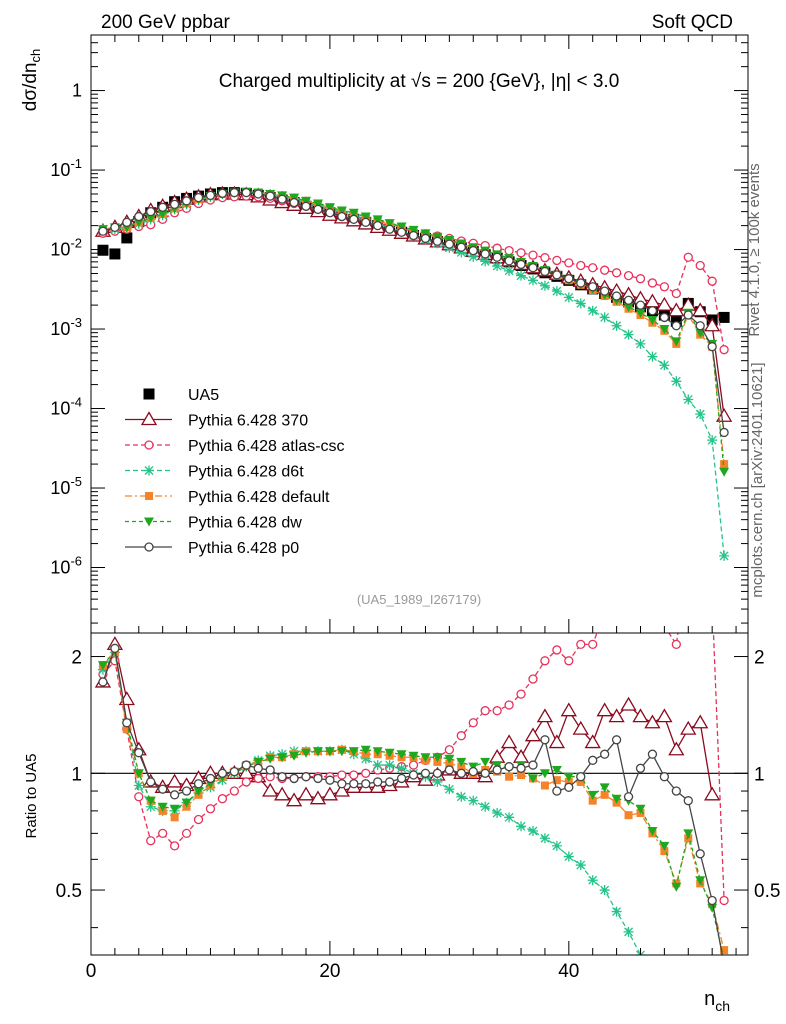 The height and width of the screenshot is (1024, 786). I want to click on legend-entry: Pythia 6.428 dw, so click(213, 523).